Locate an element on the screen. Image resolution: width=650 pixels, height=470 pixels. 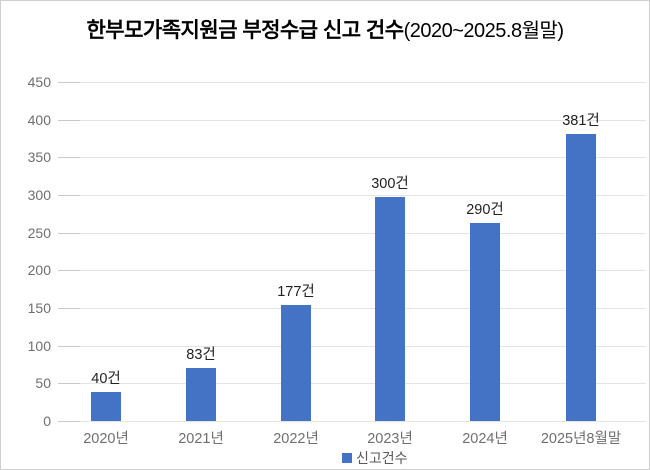
y-tick-label: 400 is located at coordinates (39, 119).